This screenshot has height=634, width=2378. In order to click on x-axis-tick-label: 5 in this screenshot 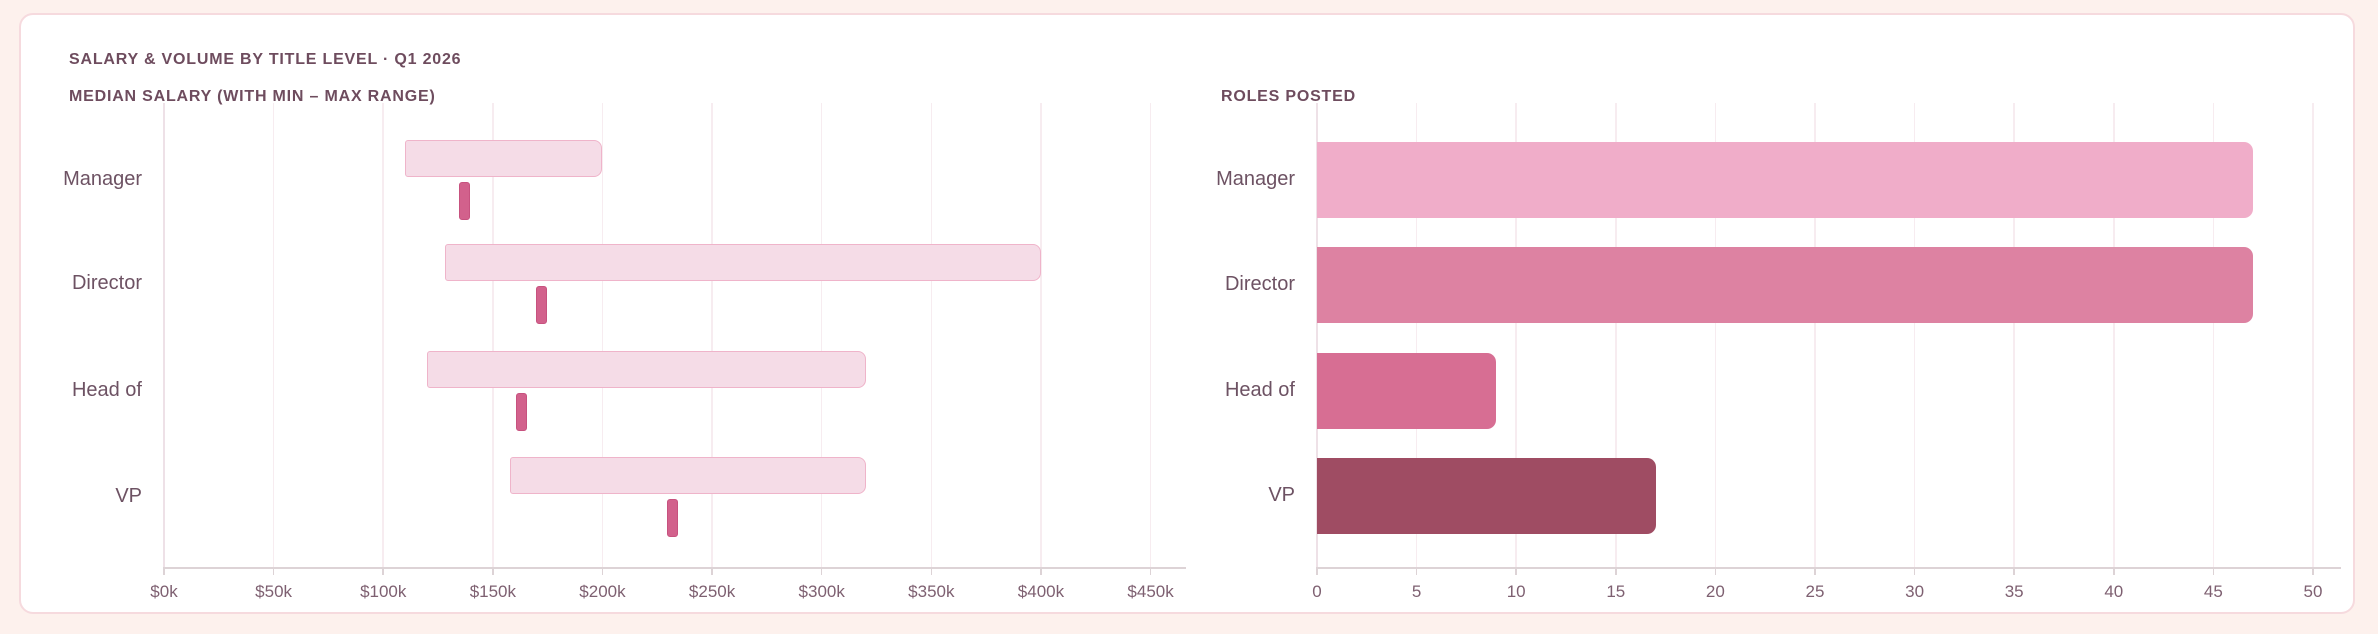, I will do `click(1416, 591)`.